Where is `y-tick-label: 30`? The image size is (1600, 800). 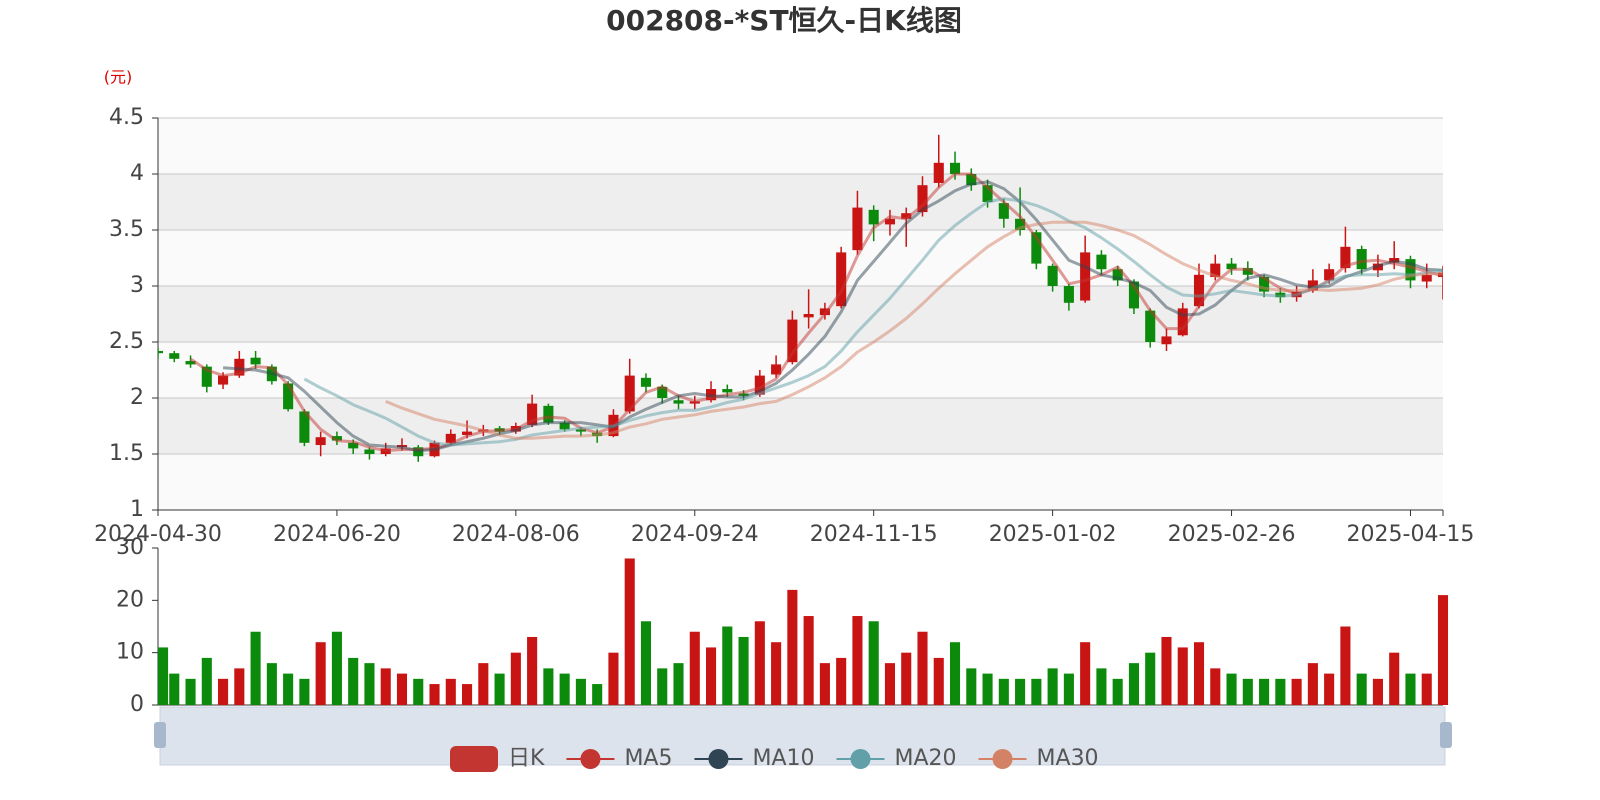 y-tick-label: 30 is located at coordinates (130, 547).